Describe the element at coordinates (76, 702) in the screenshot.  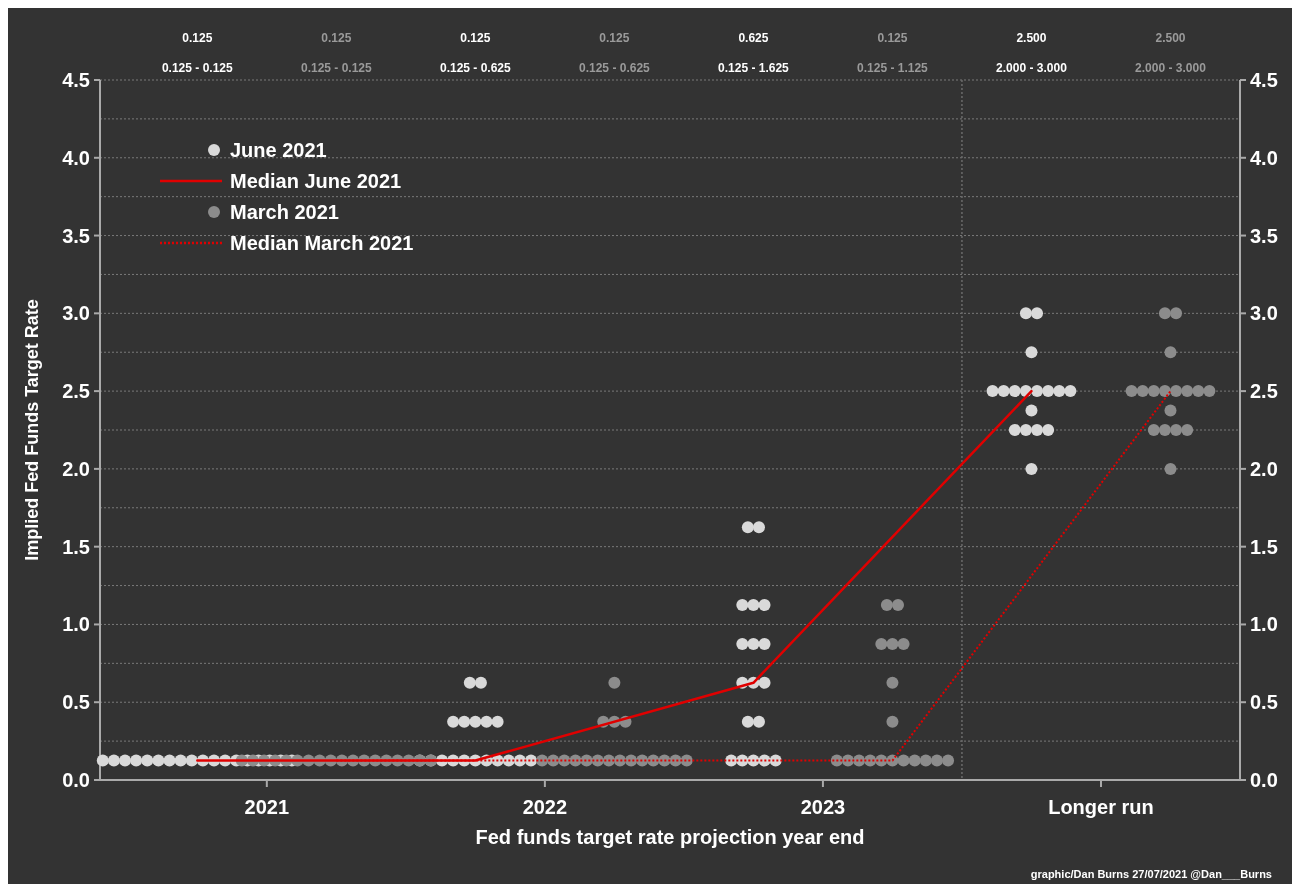
I see `y-tick-label: 0.5` at that location.